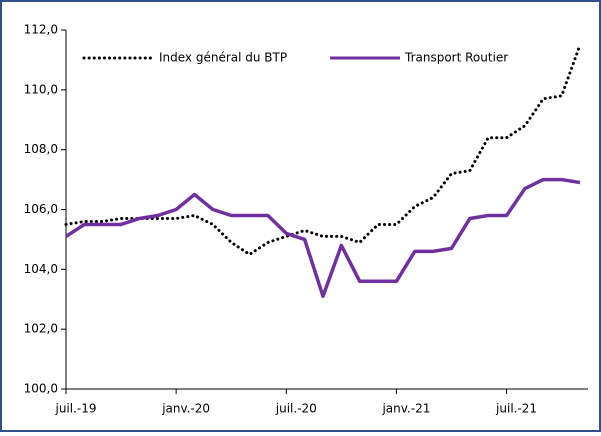 This screenshot has width=601, height=436. I want to click on y-tick-label: 112,0, so click(41, 30).